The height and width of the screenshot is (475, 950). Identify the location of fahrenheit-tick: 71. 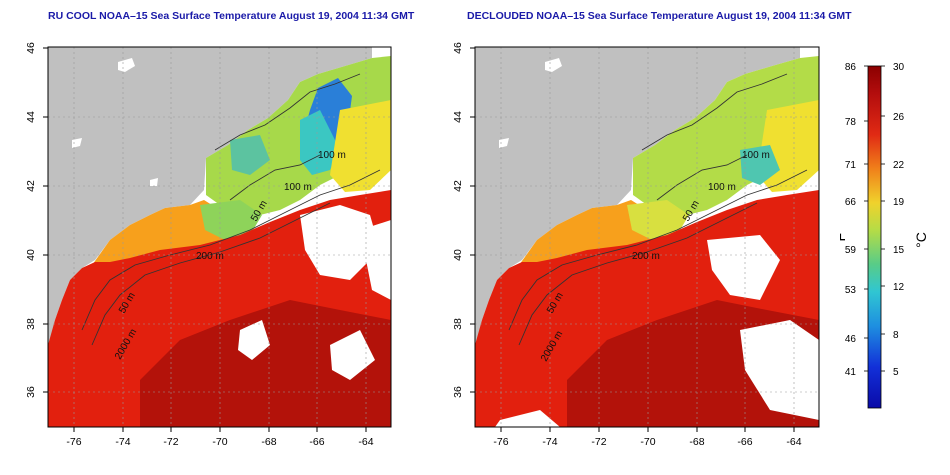
(851, 165).